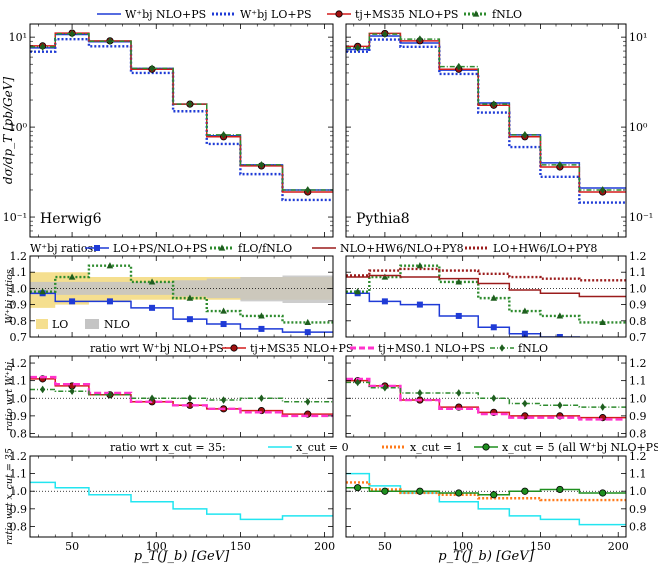  Describe the element at coordinates (158, 348) in the screenshot. I see `ratio2-legend-prefix: ratio wrt W⁺bj NLO+PS:` at that location.